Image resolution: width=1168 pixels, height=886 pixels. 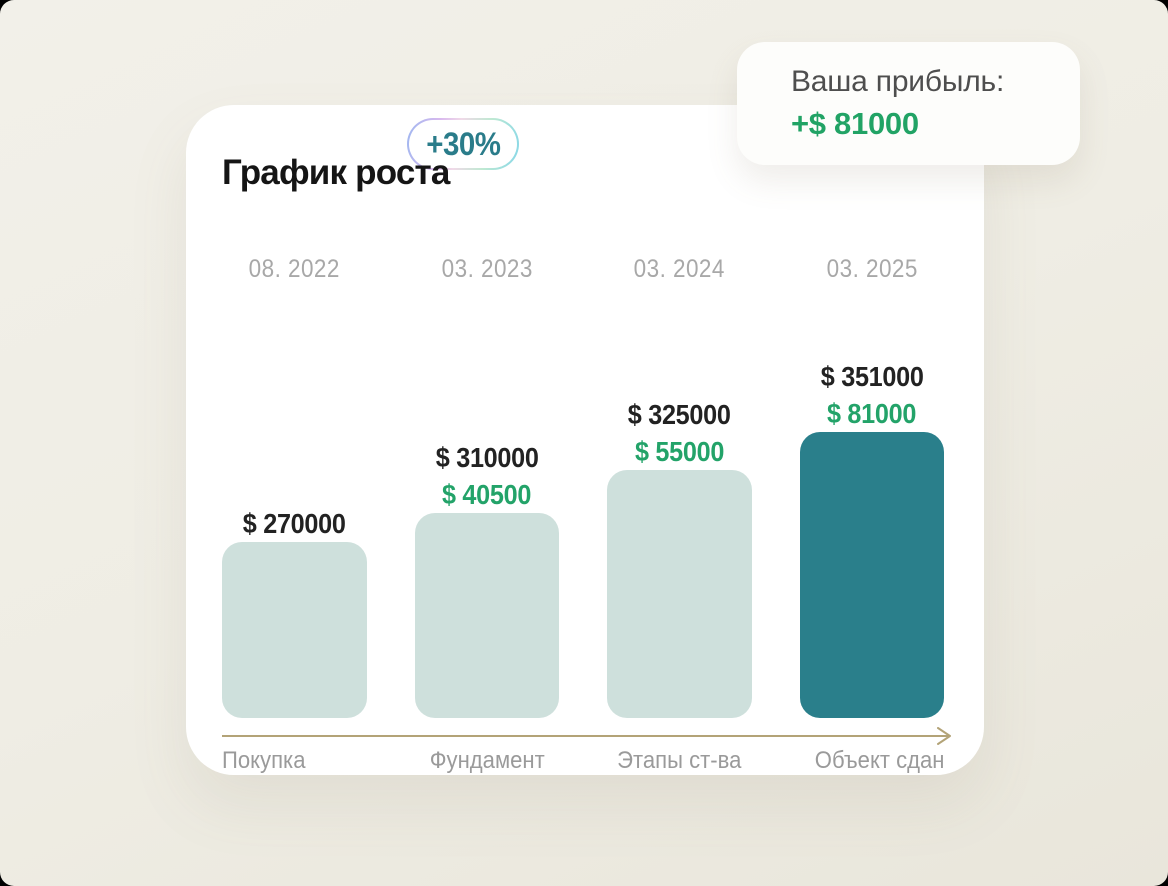 I want to click on chart-column-2: $ 310000 $ 40500, so click(x=486, y=525).